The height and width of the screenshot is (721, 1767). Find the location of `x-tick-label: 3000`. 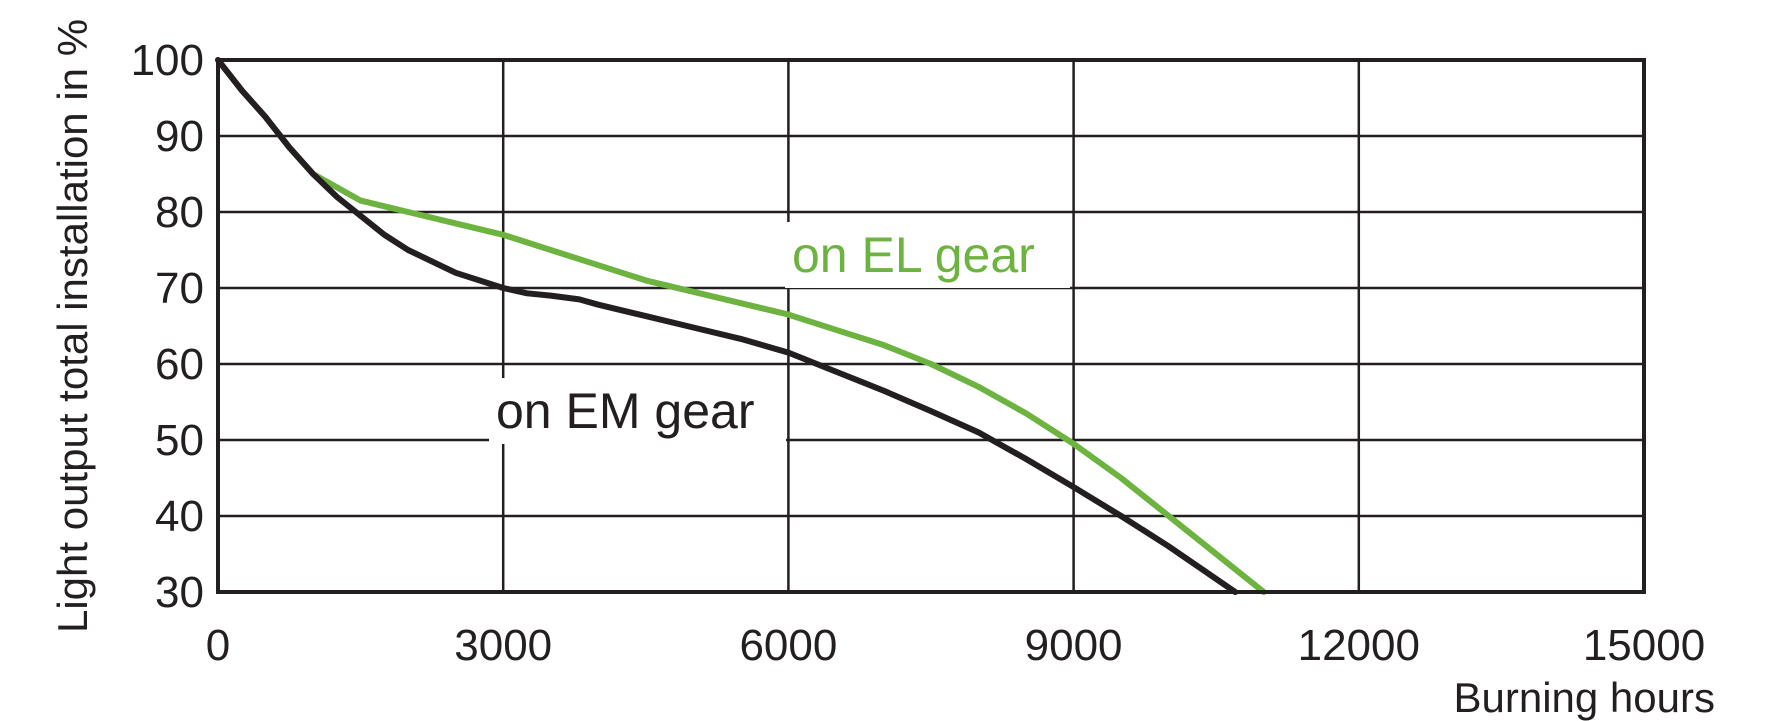

x-tick-label: 3000 is located at coordinates (503, 645).